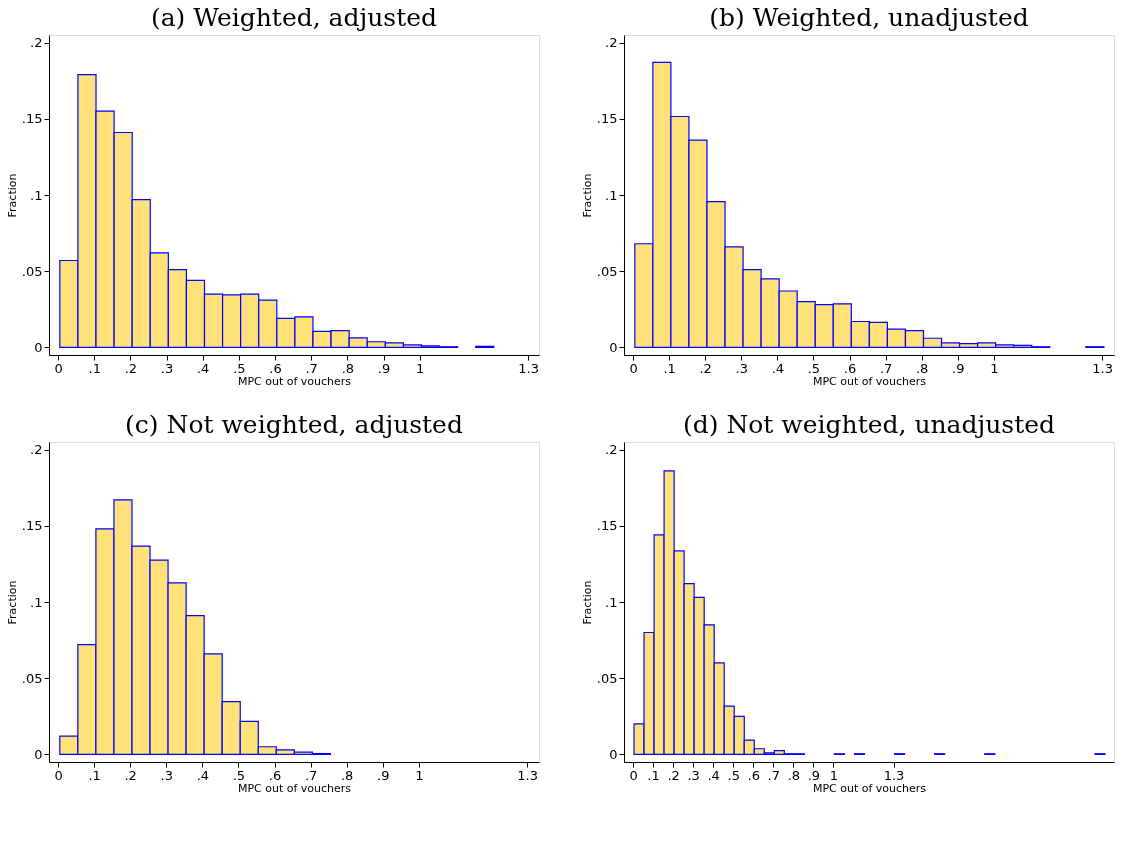 The image size is (1140, 848). What do you see at coordinates (294, 17) in the screenshot?
I see `chart-title: (a) Weighted, adjusted` at bounding box center [294, 17].